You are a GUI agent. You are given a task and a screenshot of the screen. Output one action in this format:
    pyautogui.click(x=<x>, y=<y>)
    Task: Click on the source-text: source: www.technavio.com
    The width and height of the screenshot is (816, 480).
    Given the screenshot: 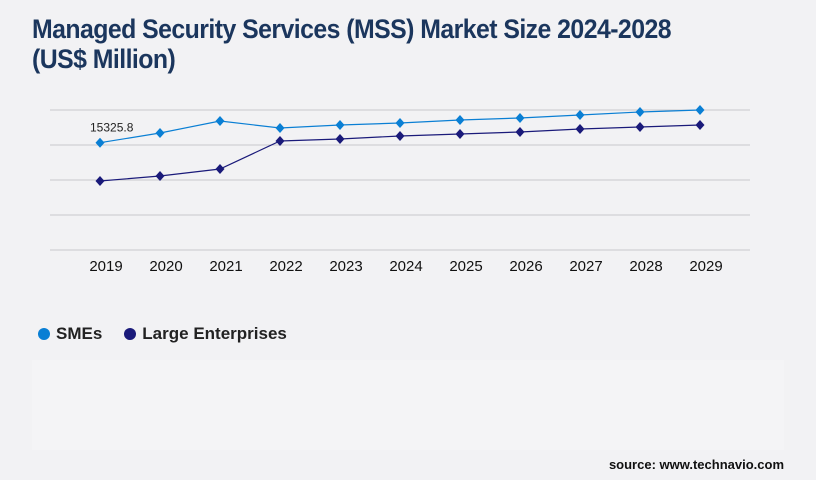 What is the action you would take?
    pyautogui.click(x=696, y=464)
    